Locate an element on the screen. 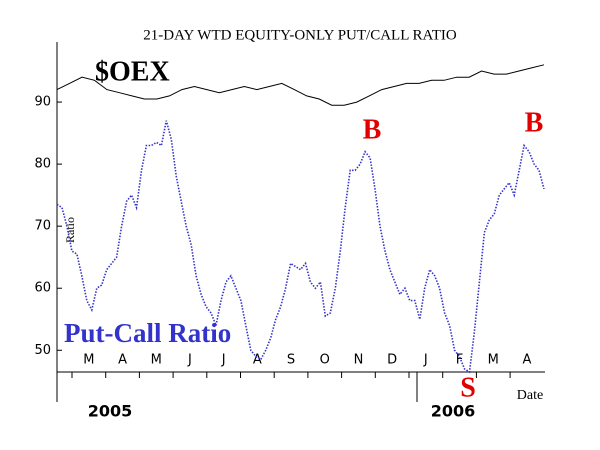 The image size is (600, 450). y-tick-label: 80 is located at coordinates (42, 164).